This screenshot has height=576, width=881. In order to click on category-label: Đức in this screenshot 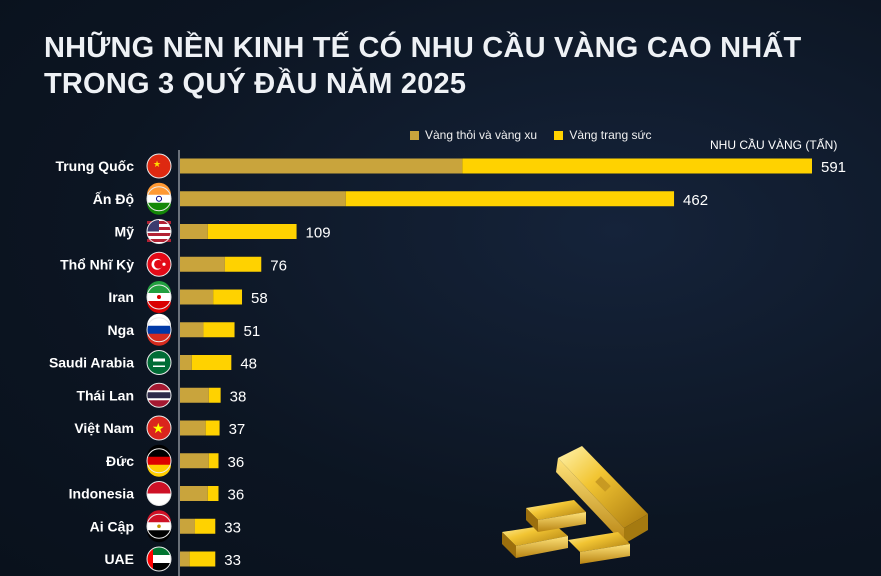, I will do `click(120, 461)`.